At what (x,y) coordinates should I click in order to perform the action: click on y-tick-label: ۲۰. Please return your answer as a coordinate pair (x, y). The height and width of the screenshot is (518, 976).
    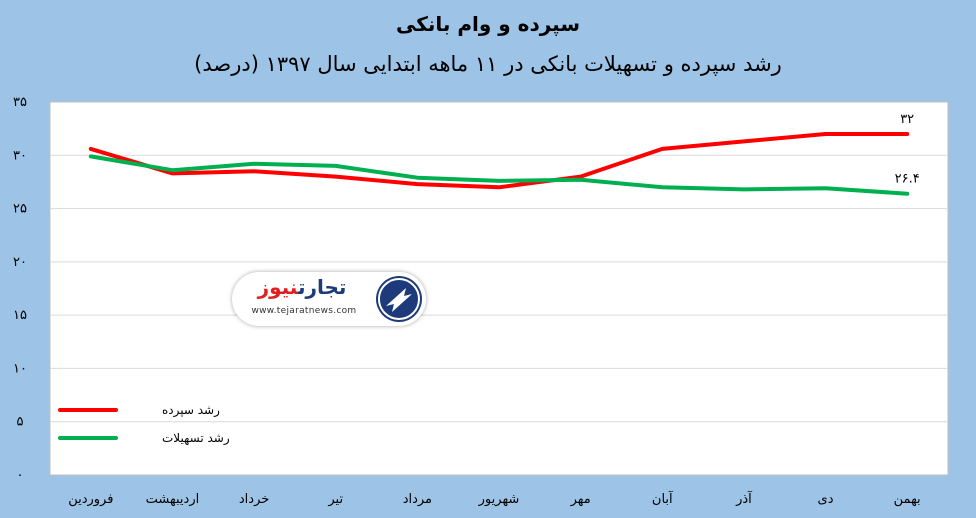
    Looking at the image, I should click on (20, 262).